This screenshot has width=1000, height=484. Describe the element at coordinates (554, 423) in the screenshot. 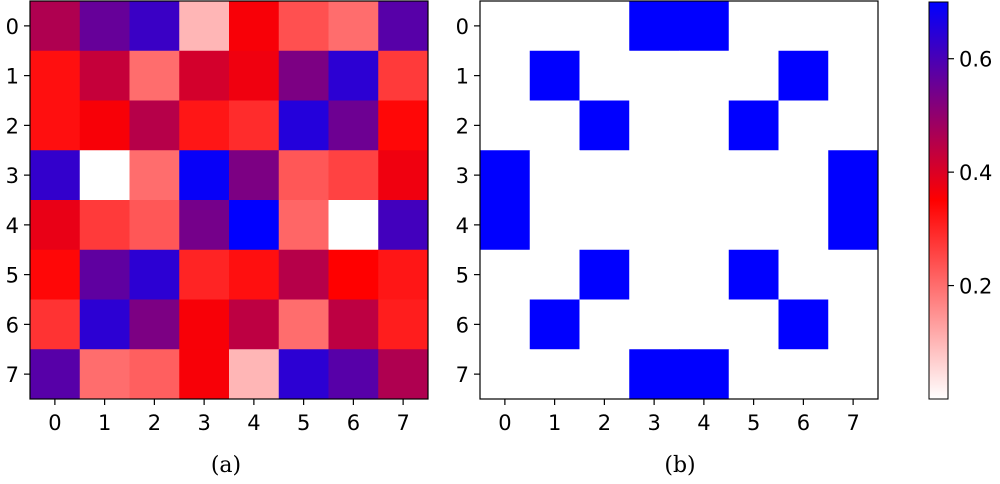

I see `x-tick-label: 1` at that location.